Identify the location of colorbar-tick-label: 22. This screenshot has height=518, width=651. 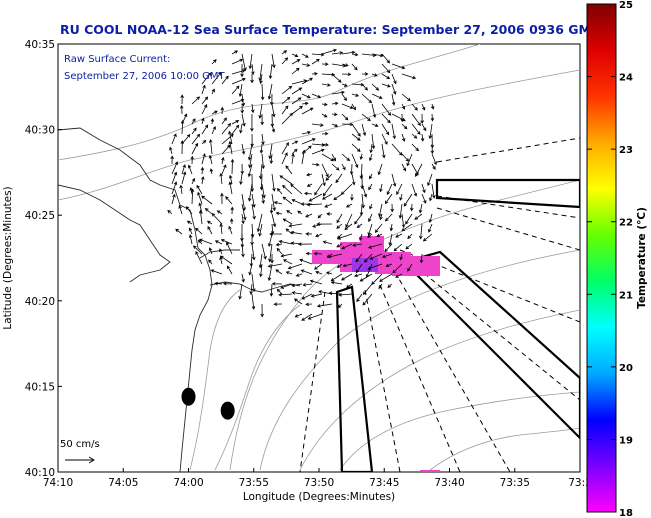
(626, 223).